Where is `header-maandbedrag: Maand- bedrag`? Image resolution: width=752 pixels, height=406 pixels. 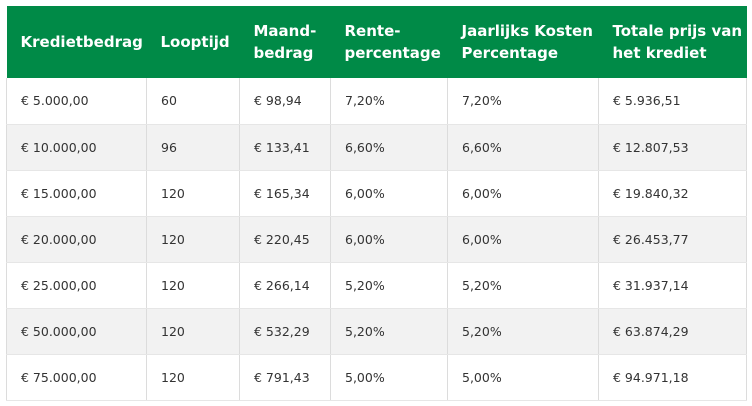 header-maandbedrag: Maand- bedrag is located at coordinates (285, 42).